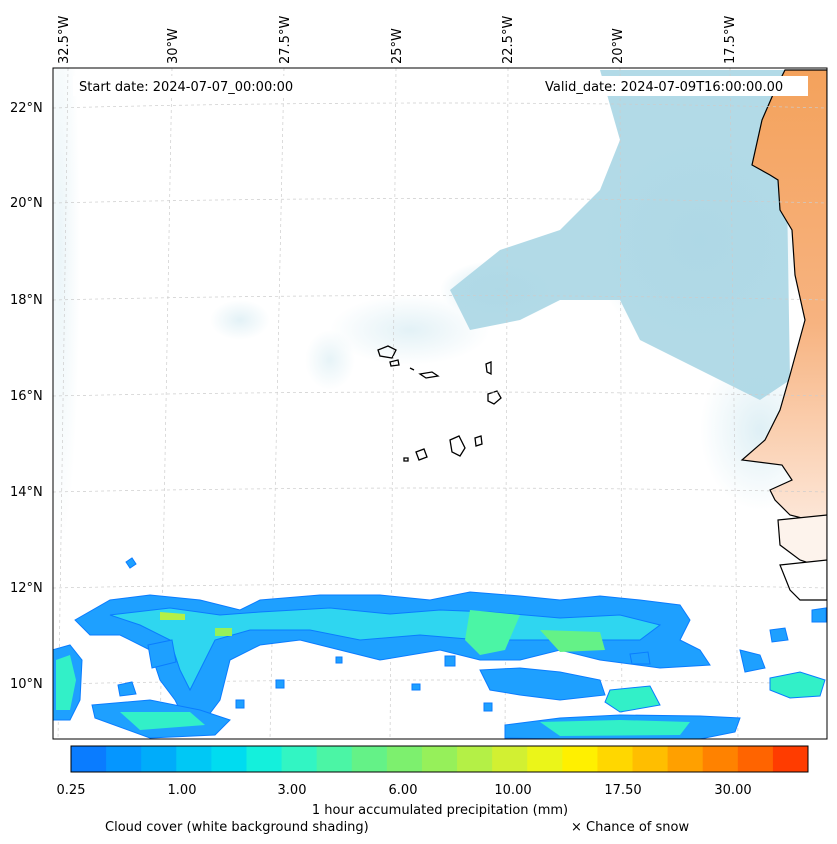 The width and height of the screenshot is (837, 844). I want to click on land-africa, so click(783, 335).